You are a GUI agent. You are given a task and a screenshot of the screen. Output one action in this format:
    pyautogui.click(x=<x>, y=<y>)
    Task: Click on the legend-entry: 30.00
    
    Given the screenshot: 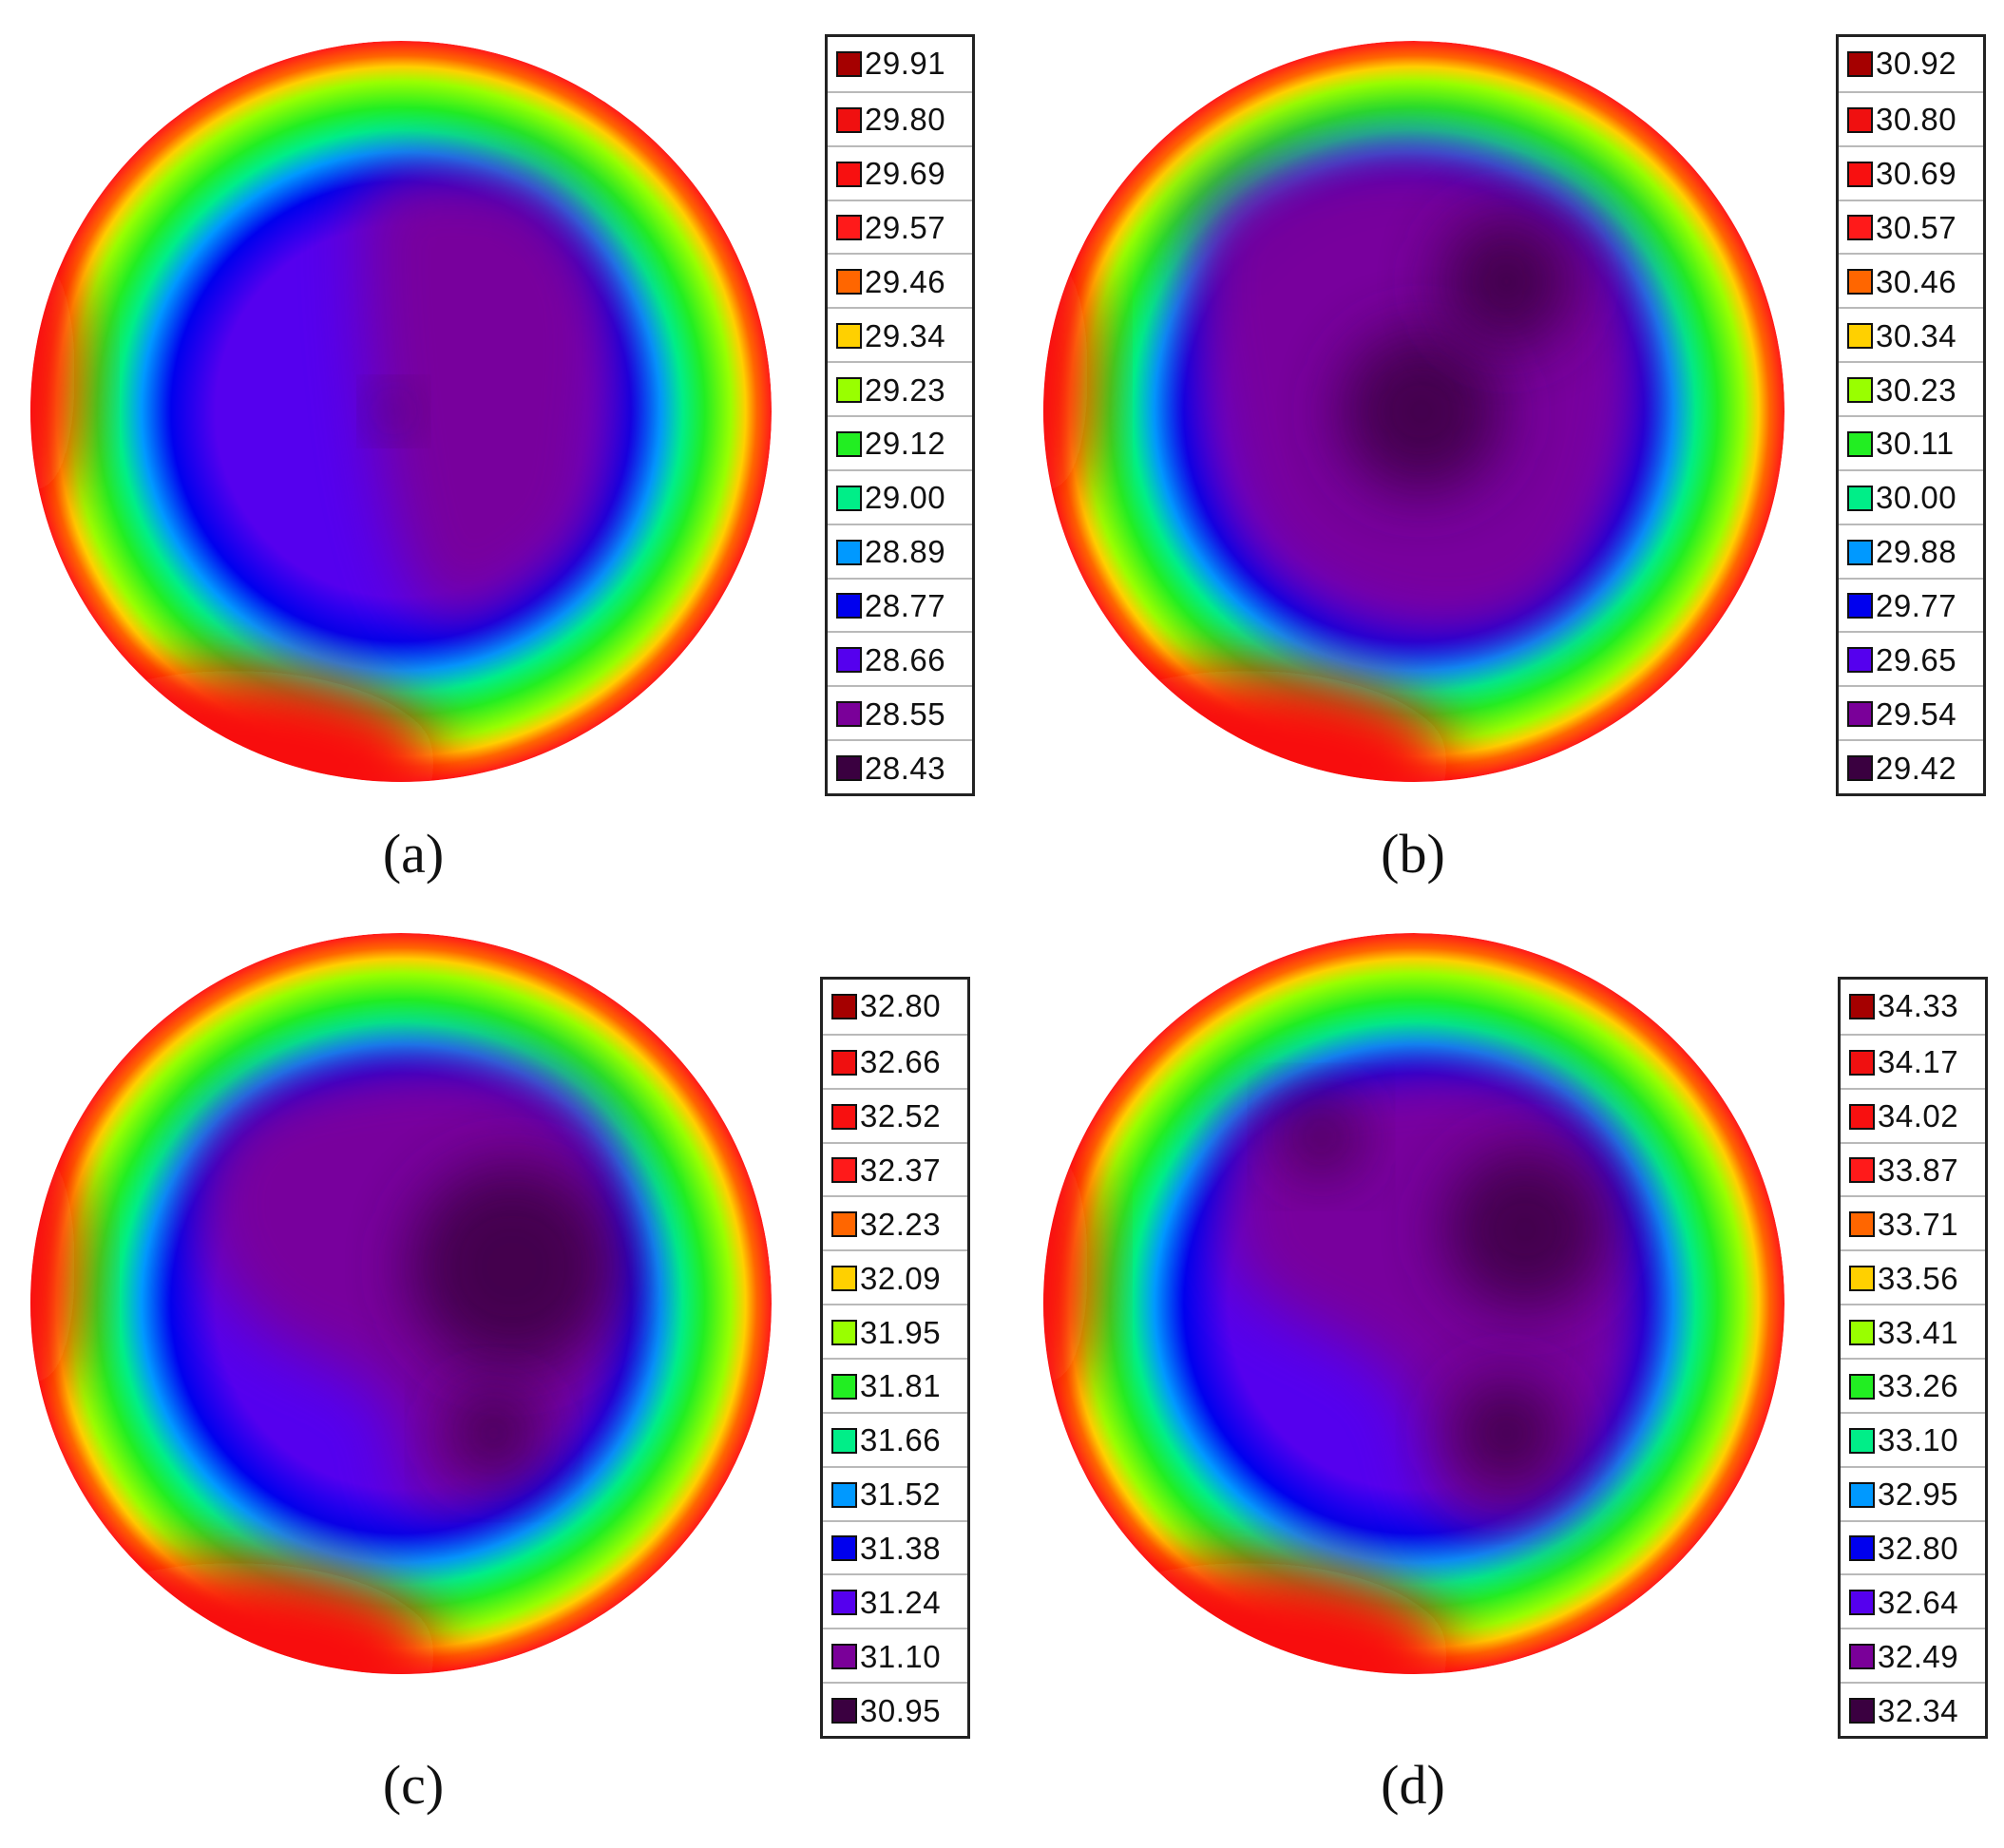 What is the action you would take?
    pyautogui.click(x=1911, y=497)
    